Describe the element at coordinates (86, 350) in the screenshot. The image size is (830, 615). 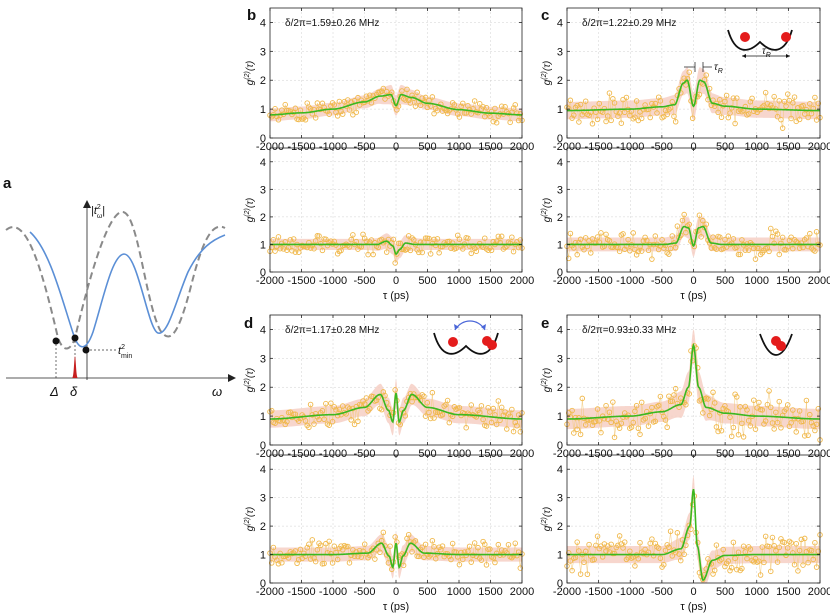
I see `marker-t-min` at that location.